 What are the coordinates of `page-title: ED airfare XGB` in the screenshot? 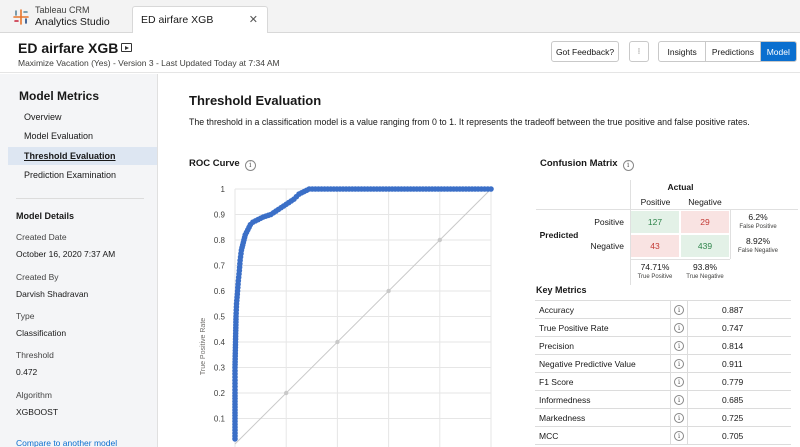 It's located at (75, 48).